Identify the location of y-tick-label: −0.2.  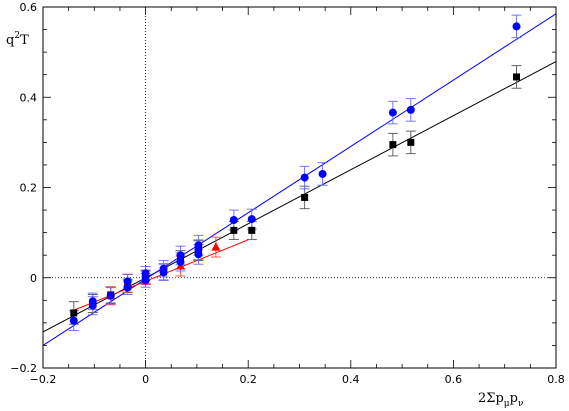
(23, 368).